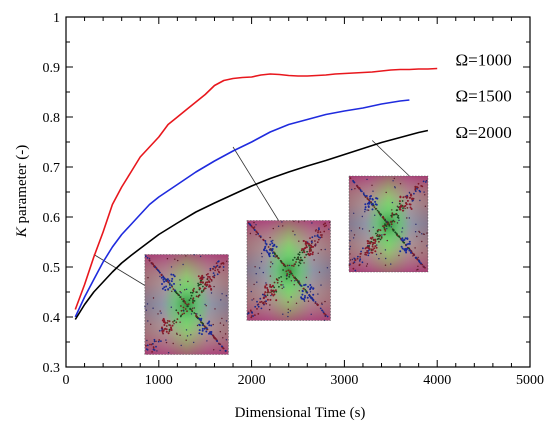 Image resolution: width=550 pixels, height=429 pixels. Describe the element at coordinates (186, 304) in the screenshot. I see `inset-1-image` at that location.